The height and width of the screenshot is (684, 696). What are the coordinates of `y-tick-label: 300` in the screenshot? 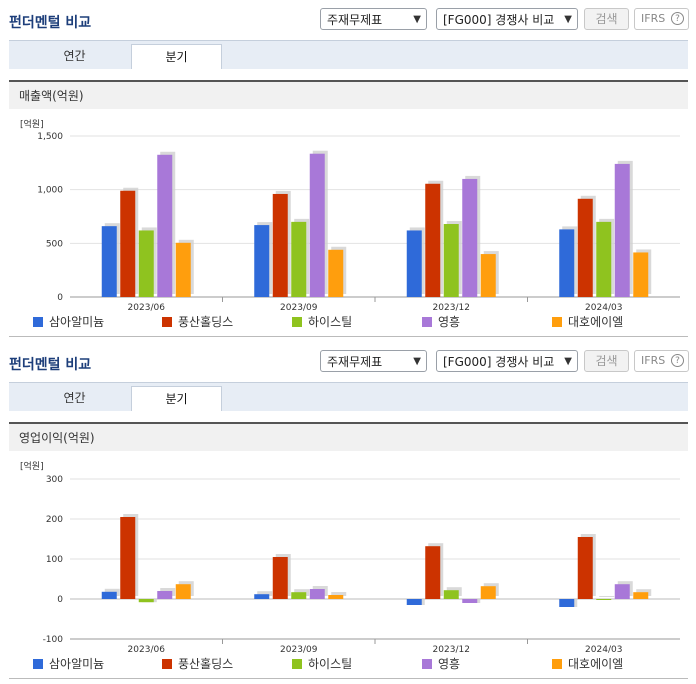 It's located at (54, 480).